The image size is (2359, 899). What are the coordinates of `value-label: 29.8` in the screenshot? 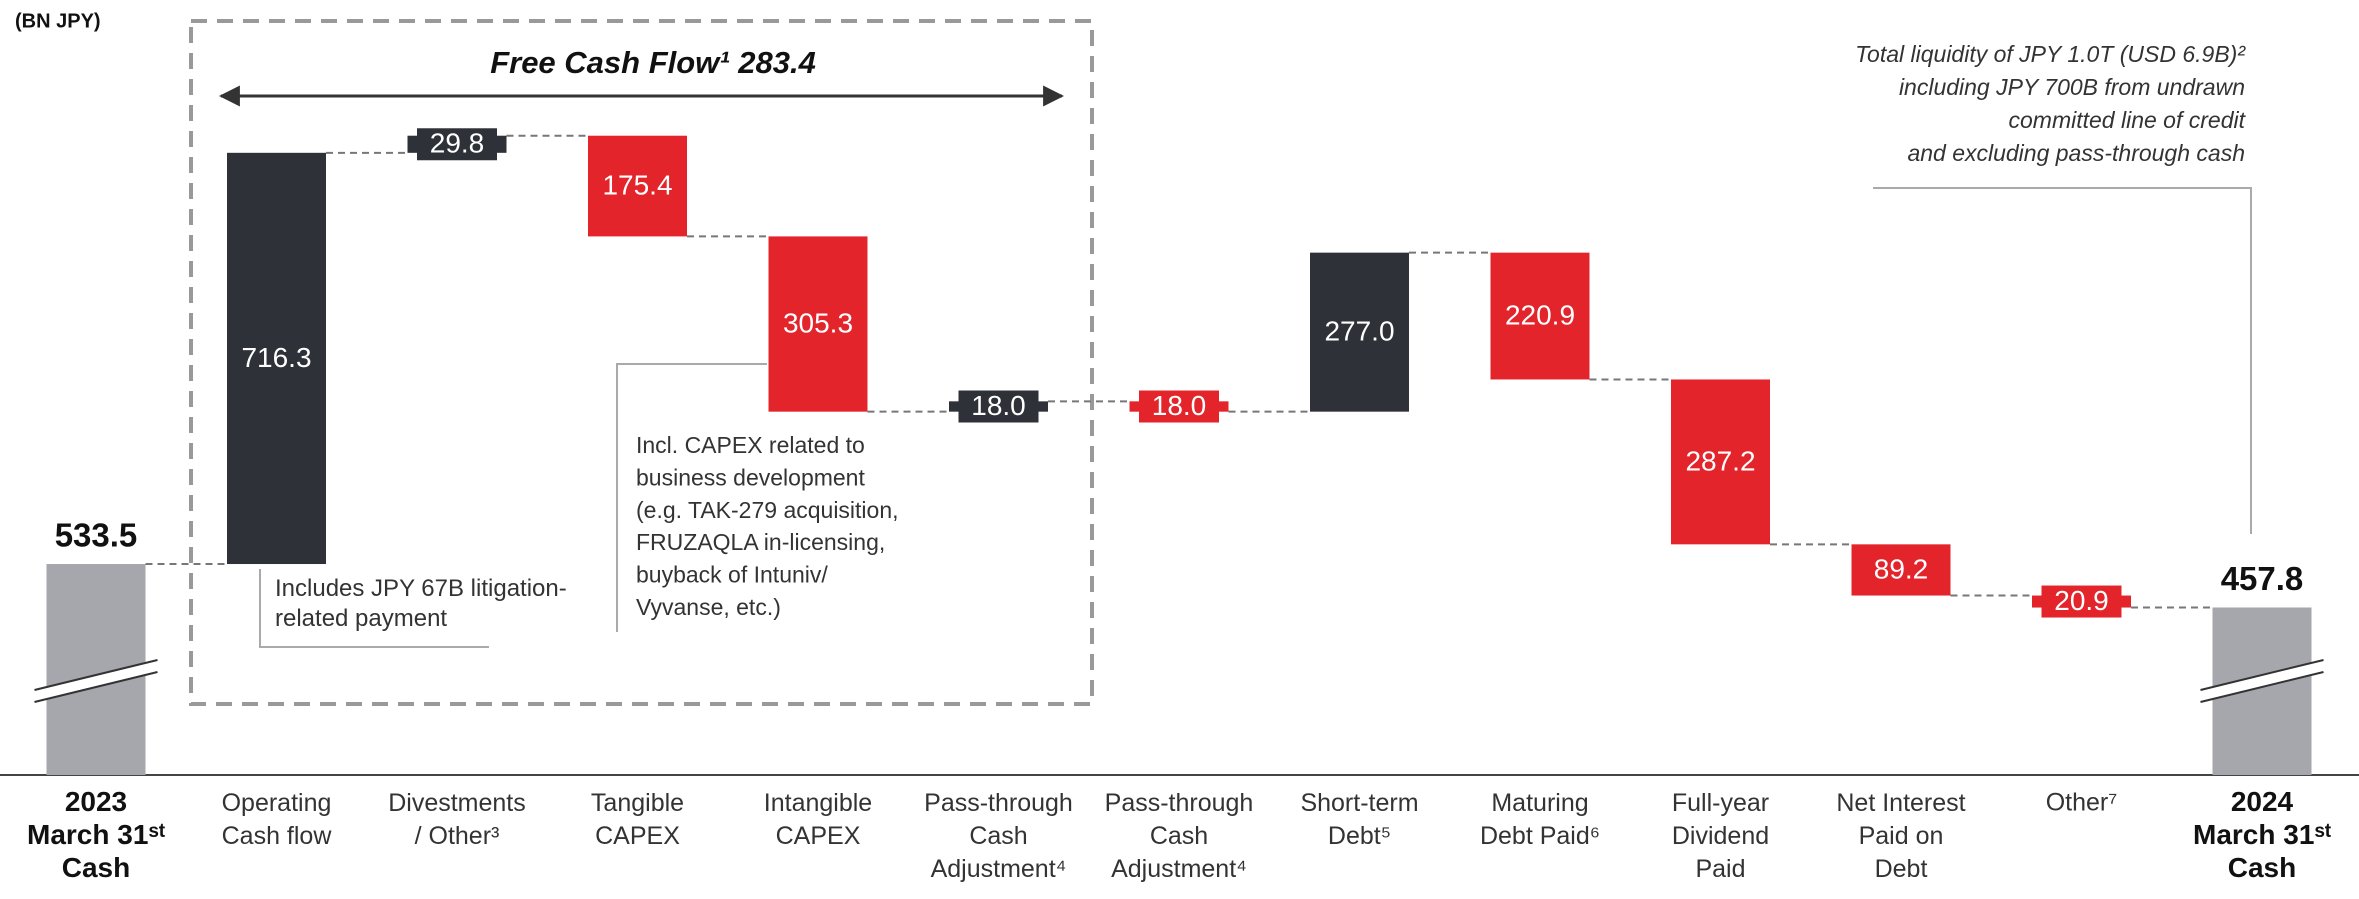 It's located at (457, 143).